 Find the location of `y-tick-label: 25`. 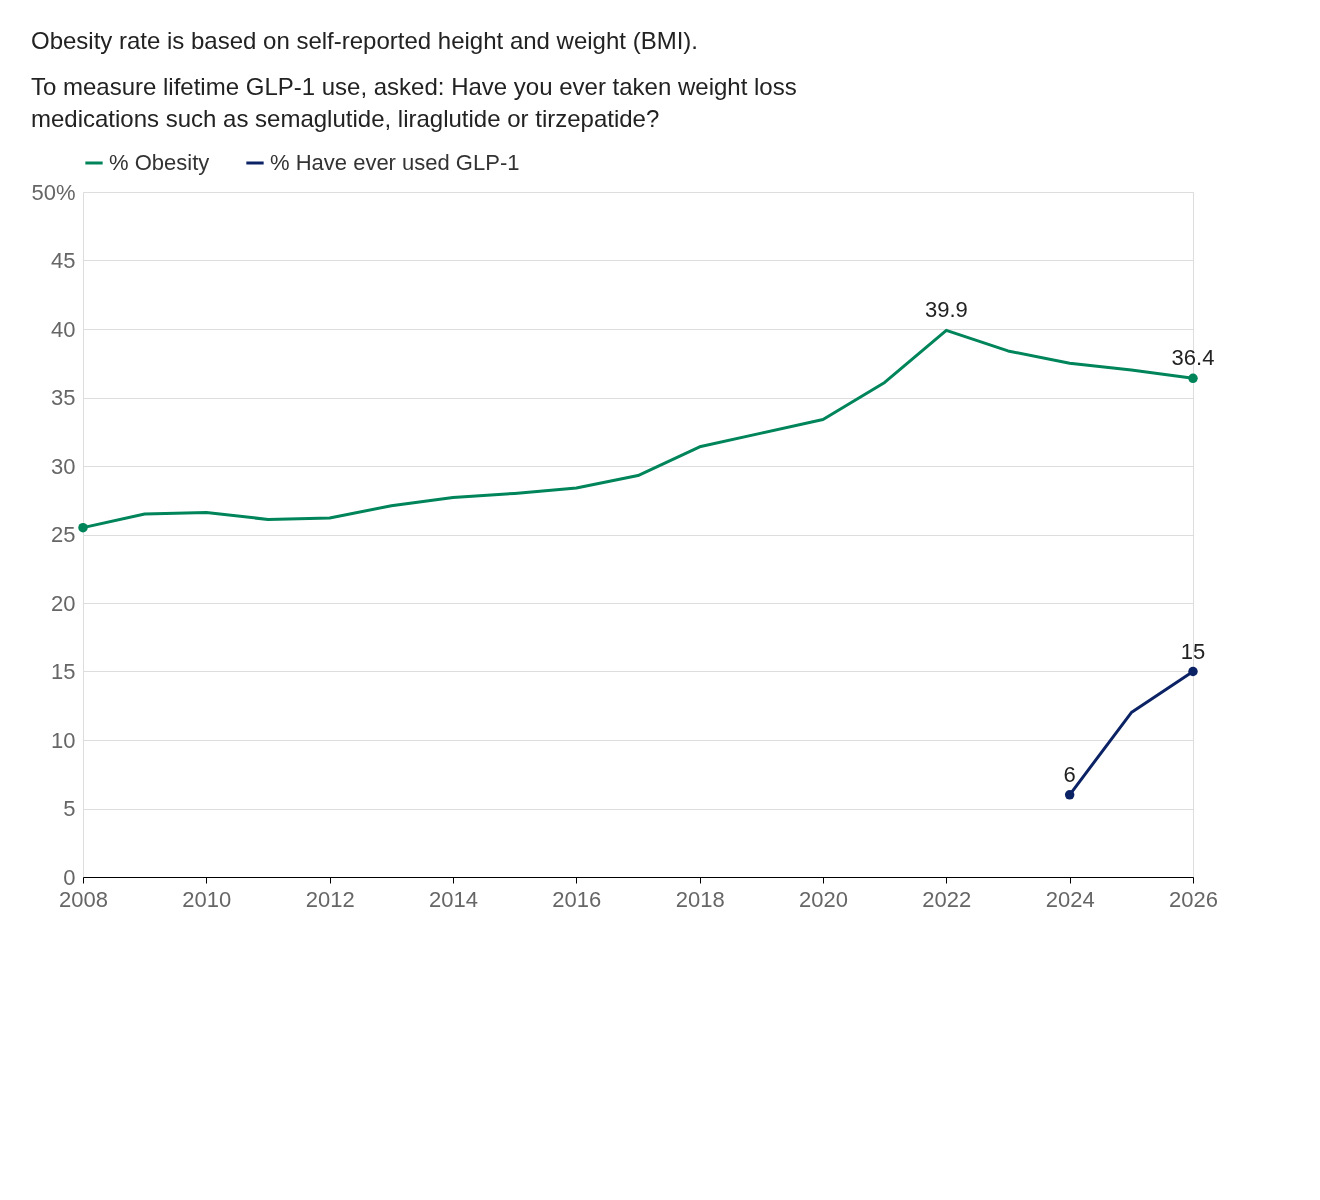

y-tick-label: 25 is located at coordinates (63, 534).